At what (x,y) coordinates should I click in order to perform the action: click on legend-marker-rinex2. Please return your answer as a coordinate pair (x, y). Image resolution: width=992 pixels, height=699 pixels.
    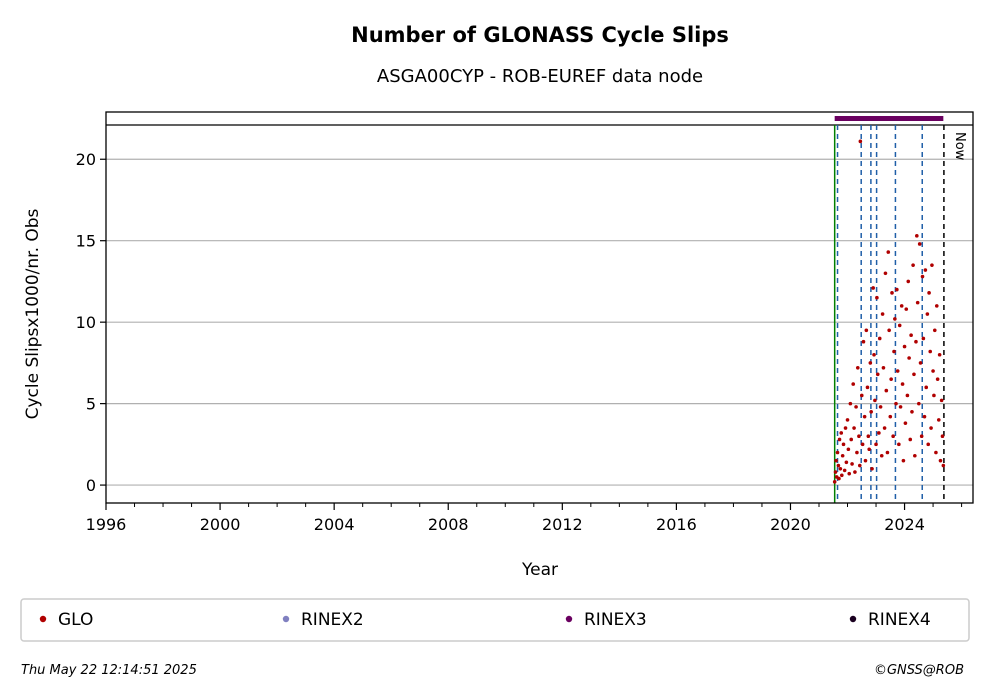
    Looking at the image, I should click on (286, 619).